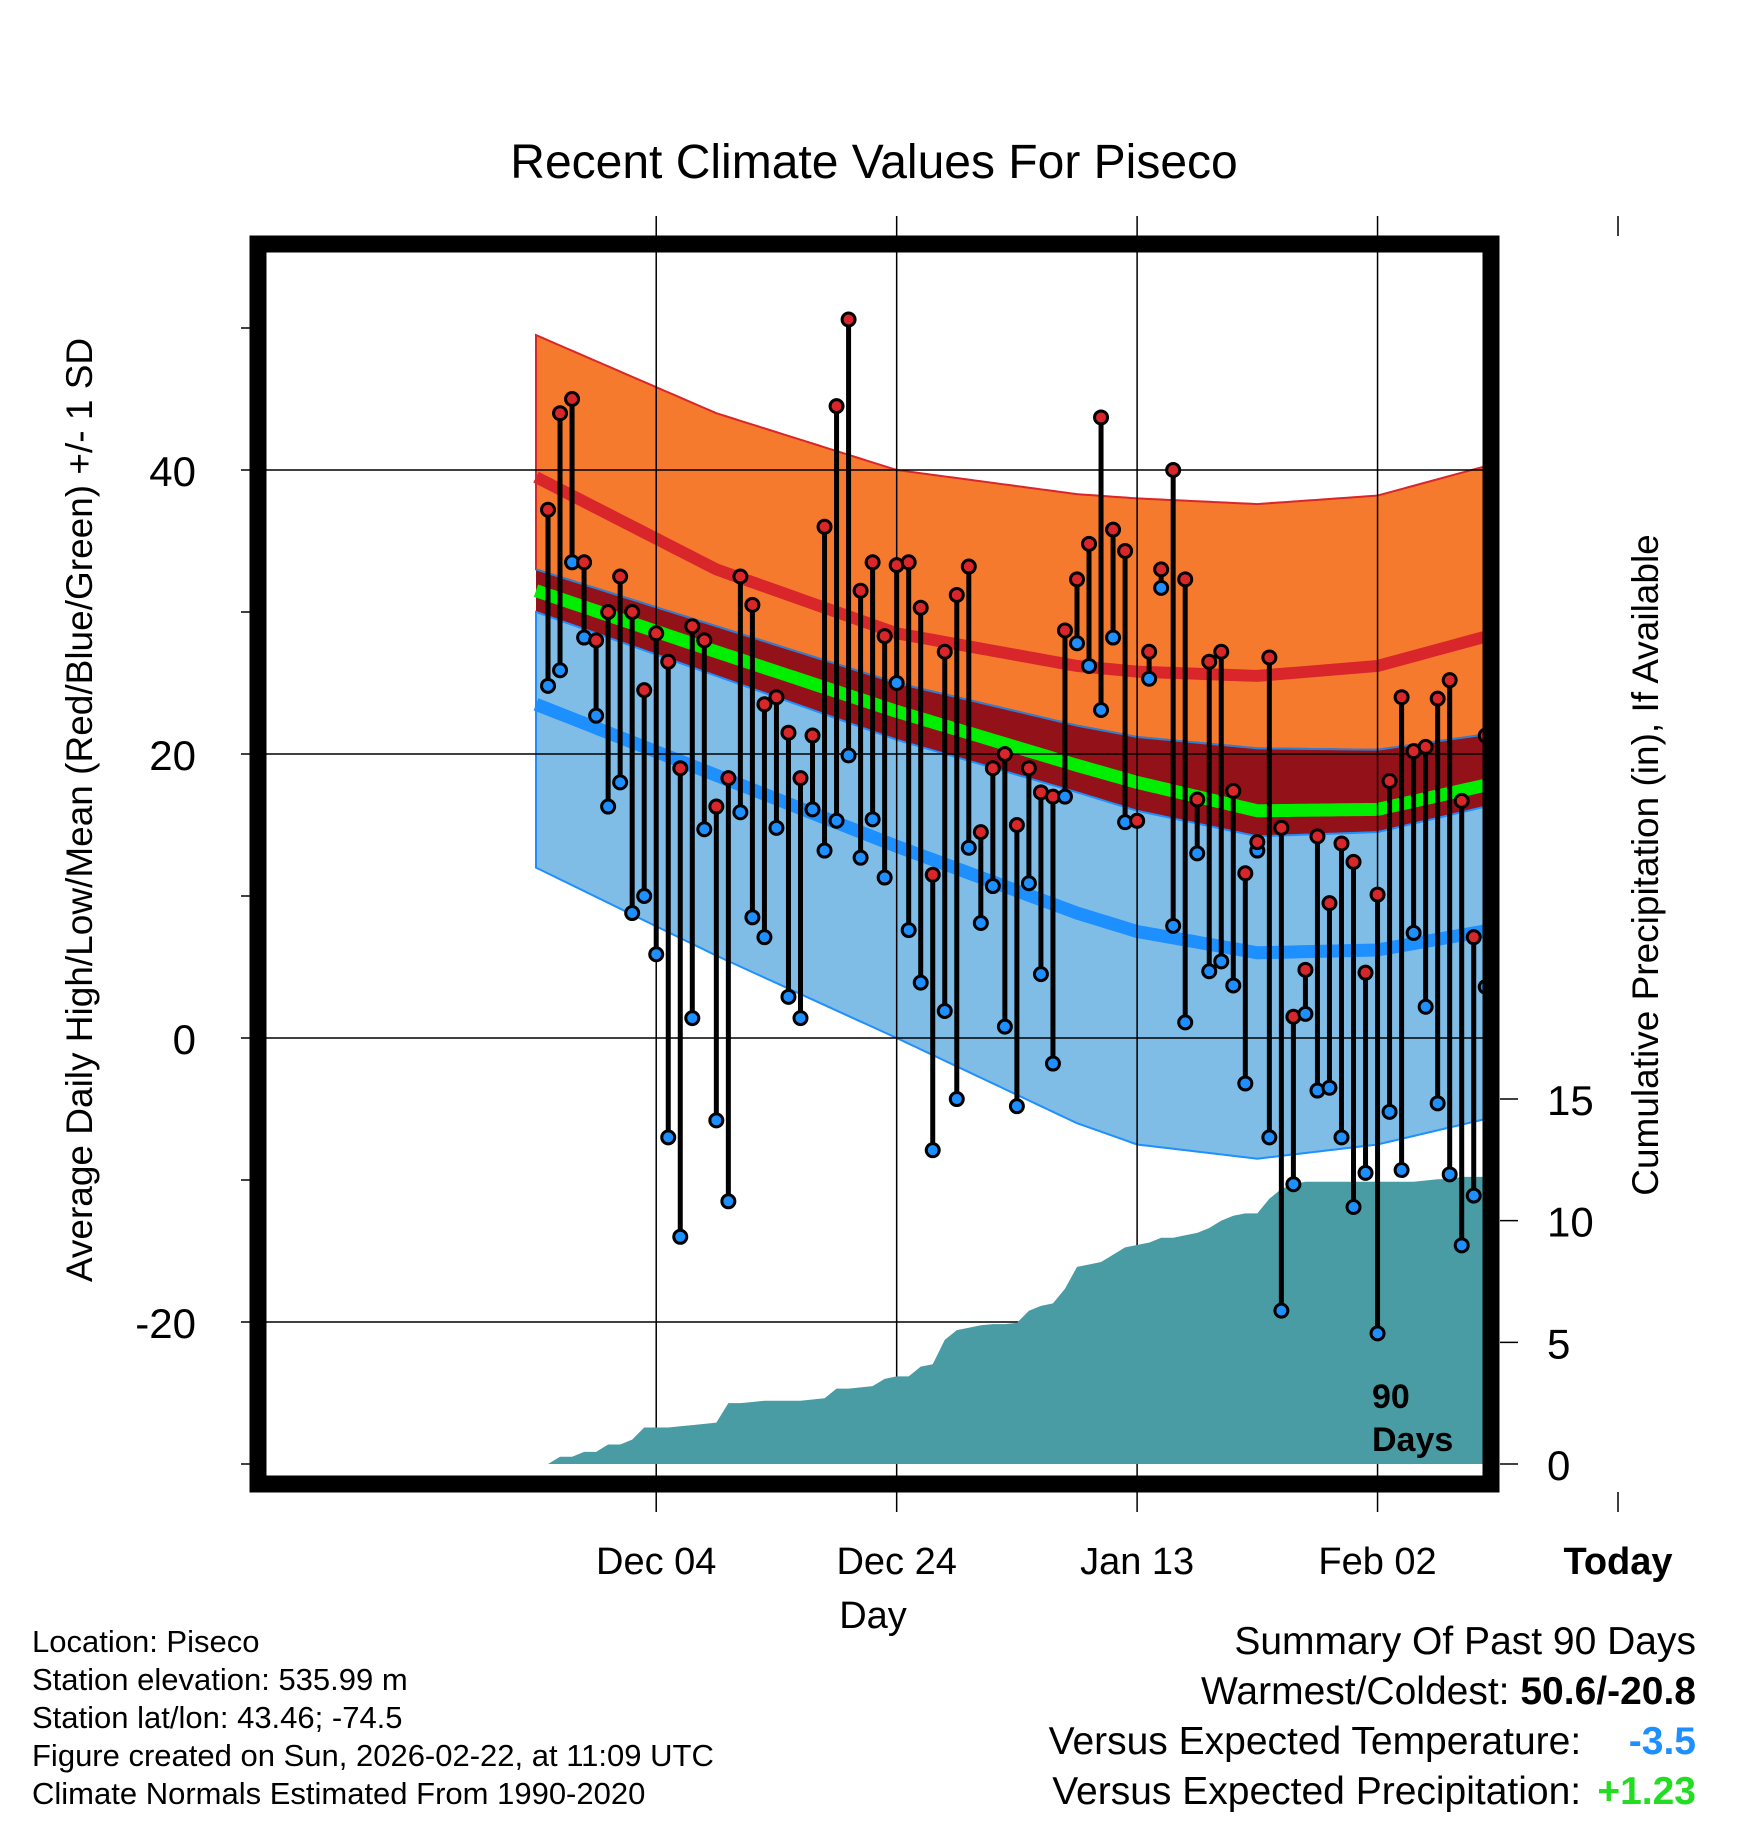  Describe the element at coordinates (339, 1793) in the screenshot. I see `normals-text: Climate Normals Estimated From 1990-2020` at that location.